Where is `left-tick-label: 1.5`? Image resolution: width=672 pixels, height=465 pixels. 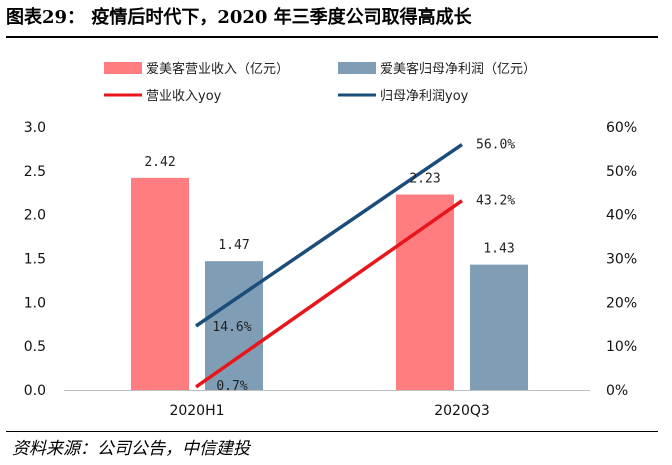
left-tick-label: 1.5 is located at coordinates (35, 260).